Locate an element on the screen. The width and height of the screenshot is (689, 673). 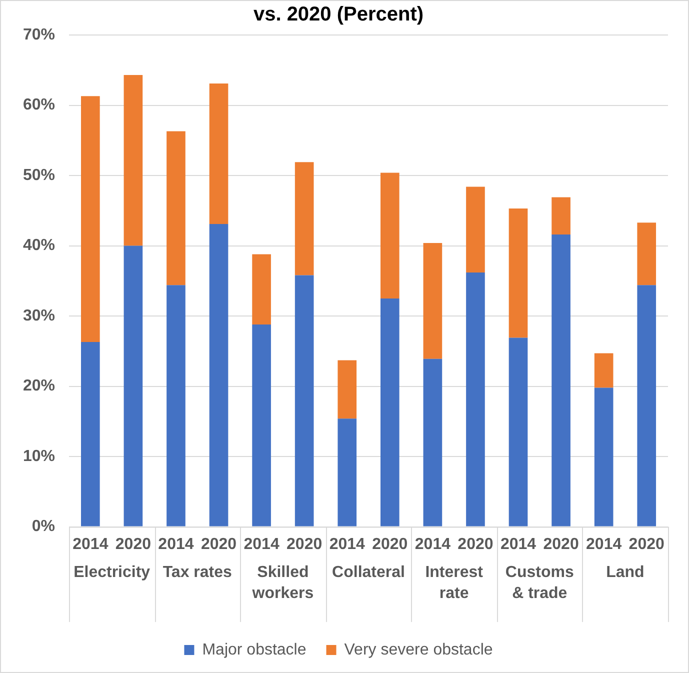
y-tick-label: 20% is located at coordinates (39, 386).